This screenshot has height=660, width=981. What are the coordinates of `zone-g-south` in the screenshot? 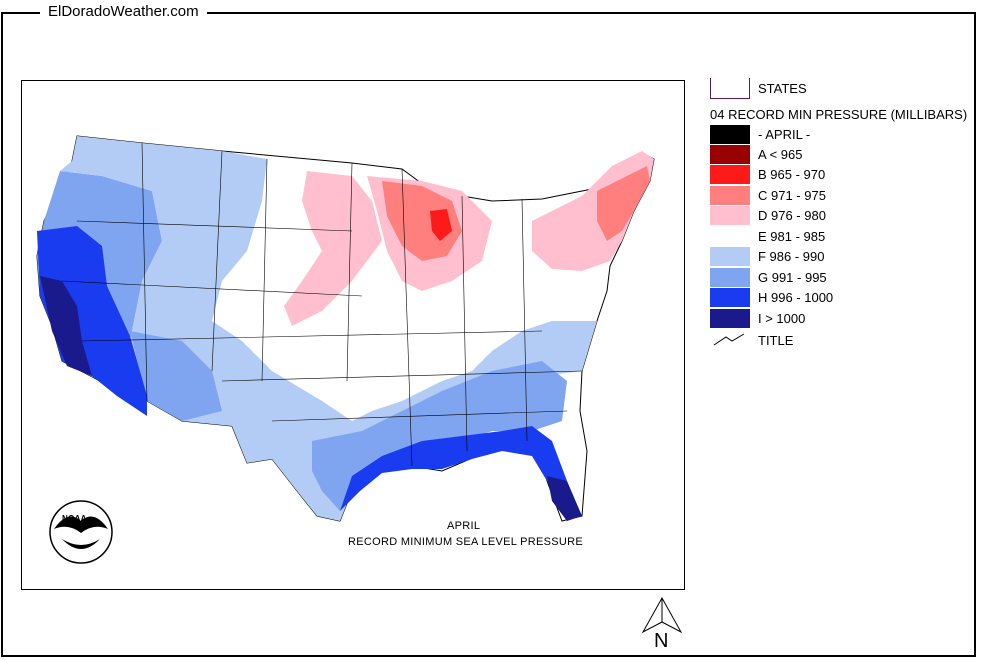 It's located at (439, 436).